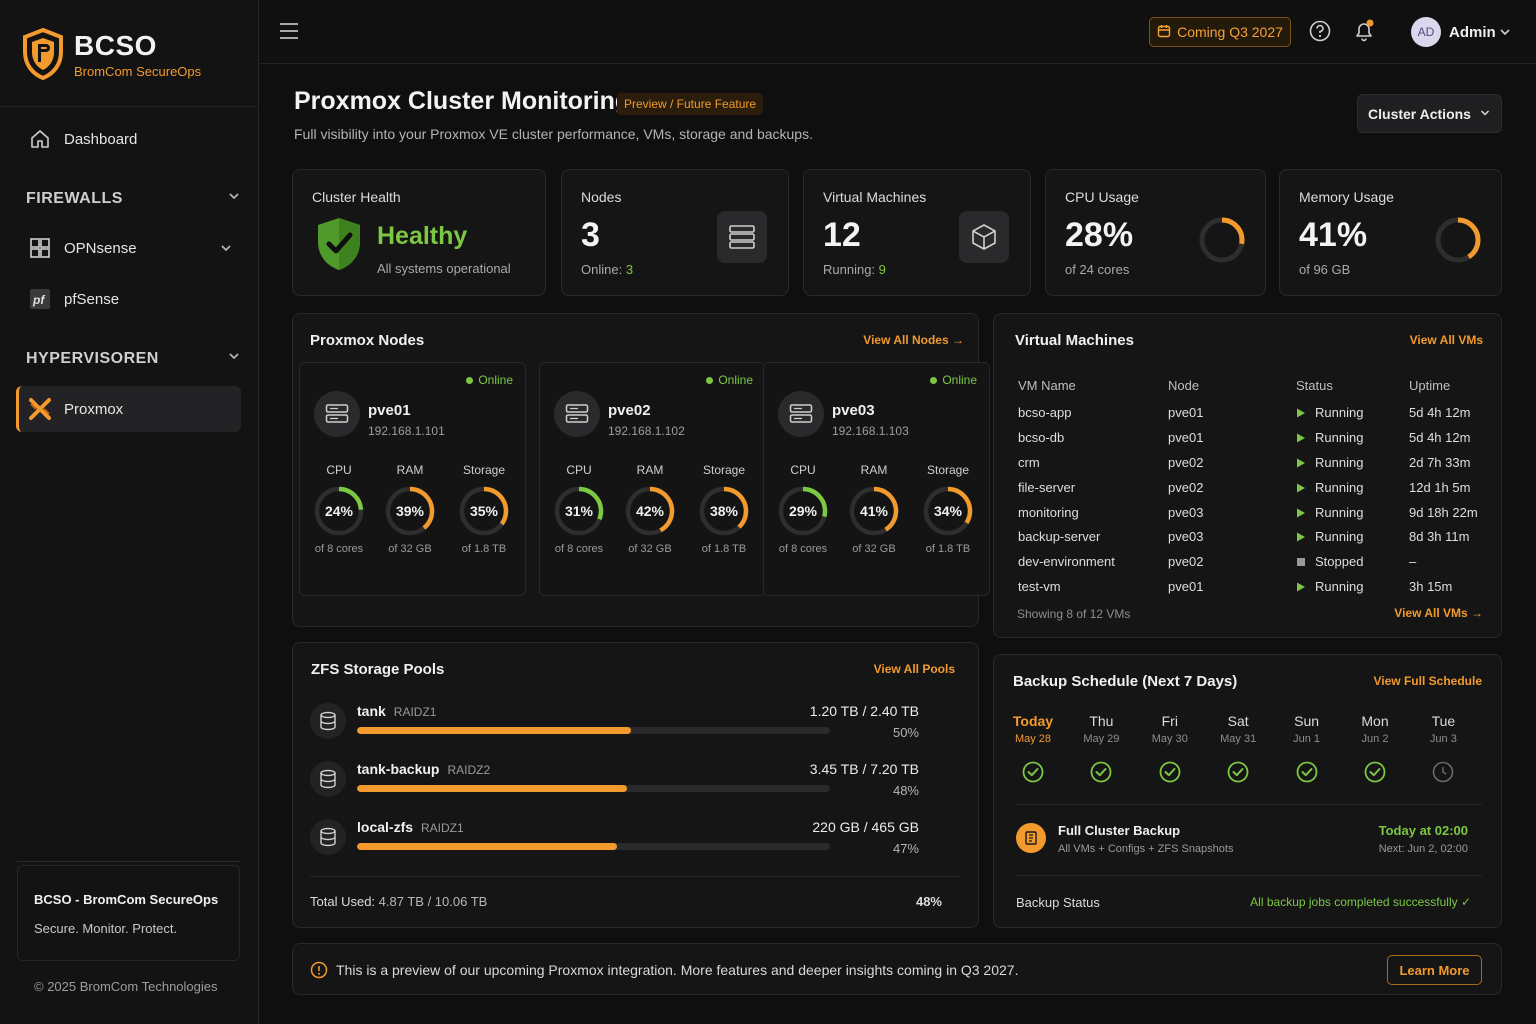 This screenshot has height=1024, width=1536. Describe the element at coordinates (1307, 772) in the screenshot. I see `check-circle-icon` at that location.